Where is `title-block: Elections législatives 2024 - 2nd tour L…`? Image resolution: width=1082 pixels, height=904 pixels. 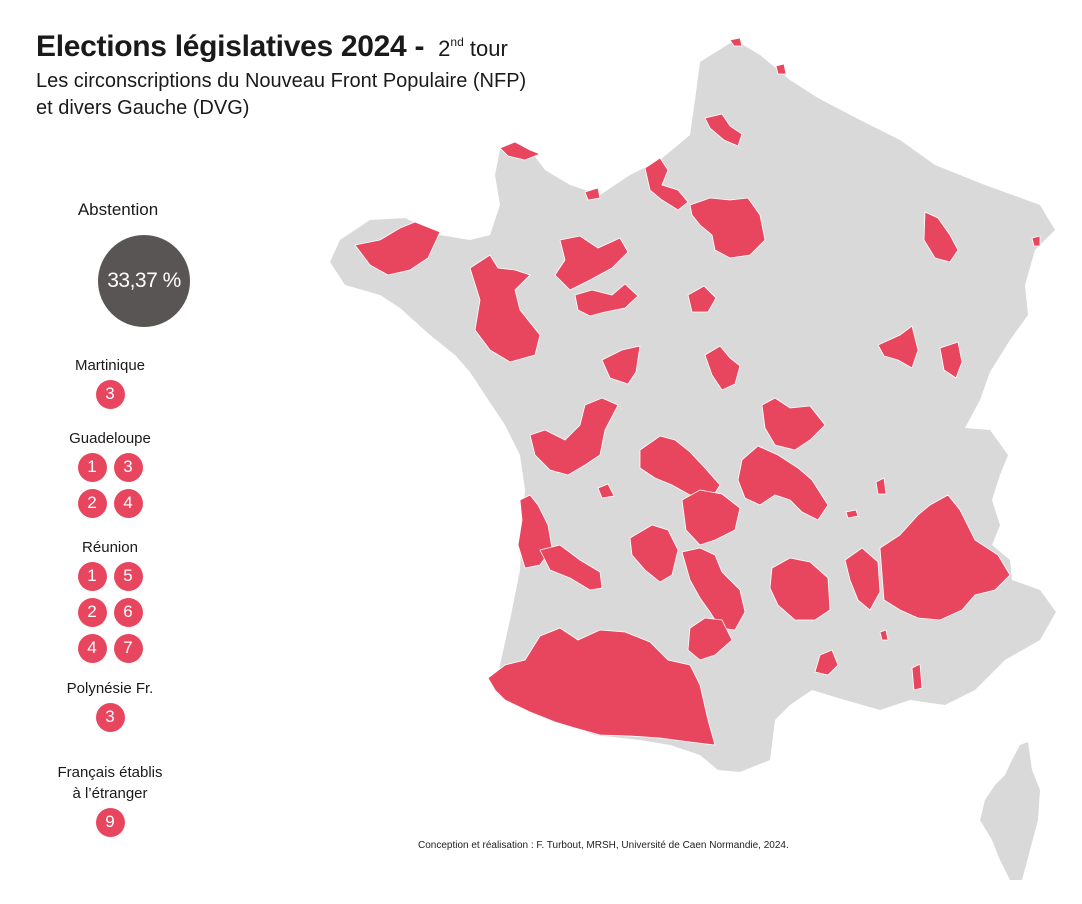
title-block: Elections législatives 2024 - 2nd tour L… is located at coordinates (281, 76).